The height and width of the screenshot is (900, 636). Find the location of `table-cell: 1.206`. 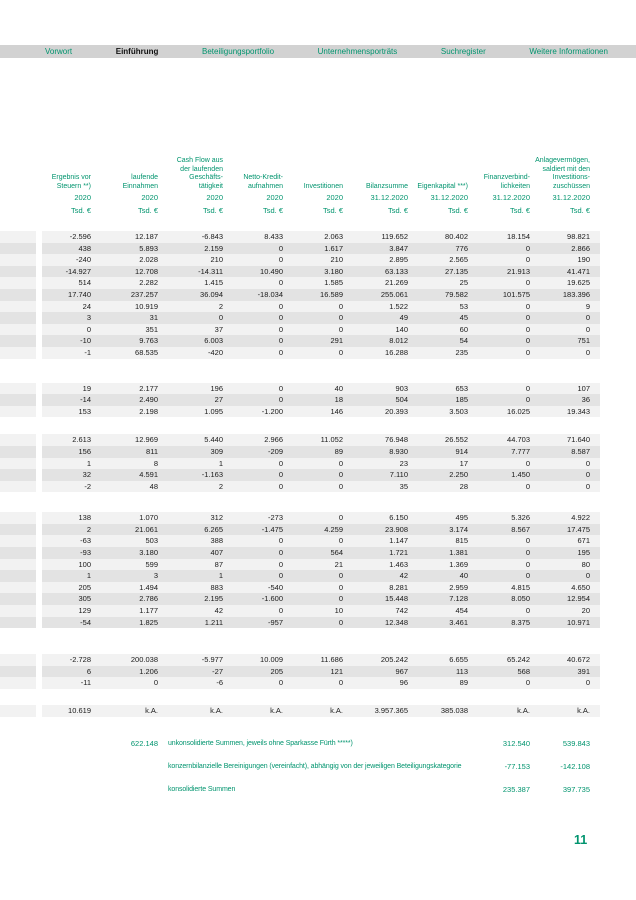

table-cell: 1.206 is located at coordinates (148, 671).